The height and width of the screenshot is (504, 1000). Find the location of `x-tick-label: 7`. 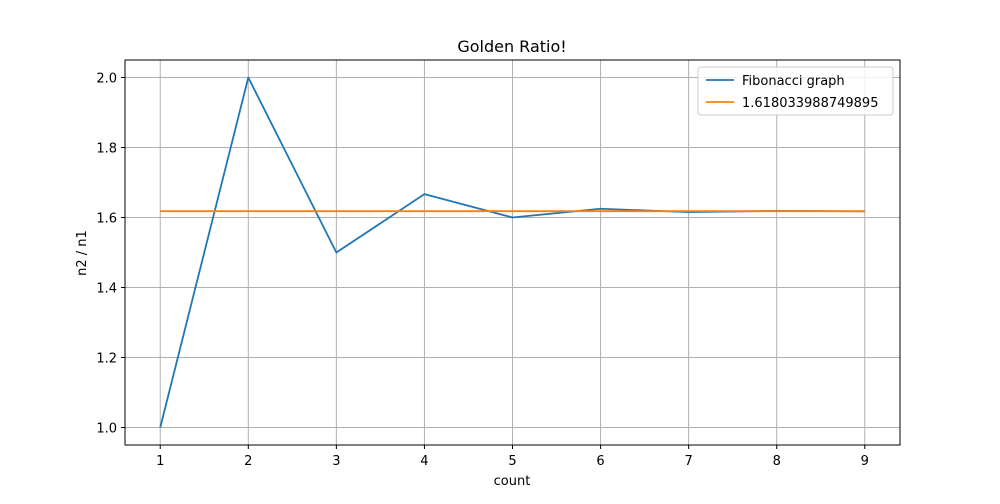

x-tick-label: 7 is located at coordinates (688, 461).